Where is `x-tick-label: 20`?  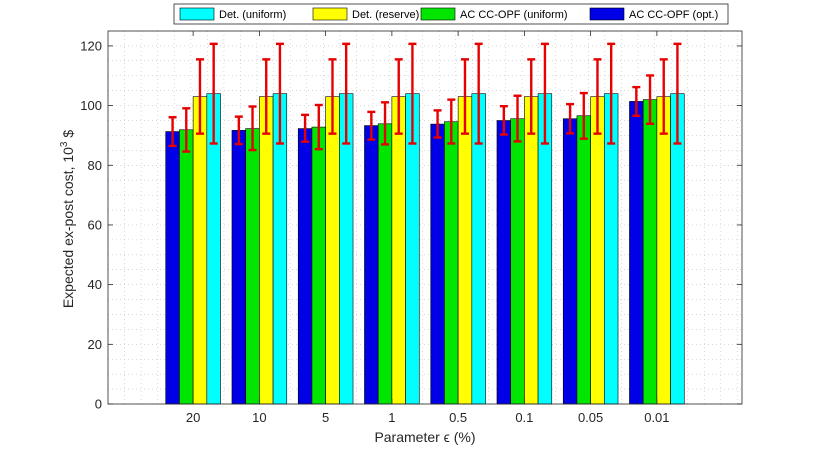
x-tick-label: 20 is located at coordinates (193, 417).